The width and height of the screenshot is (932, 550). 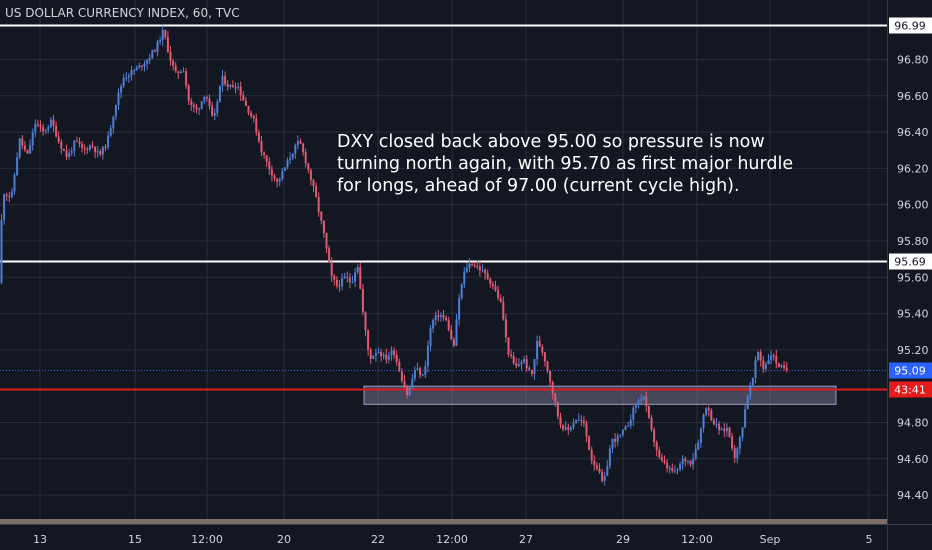 I want to click on y-tick-label: 96.40, so click(x=913, y=132).